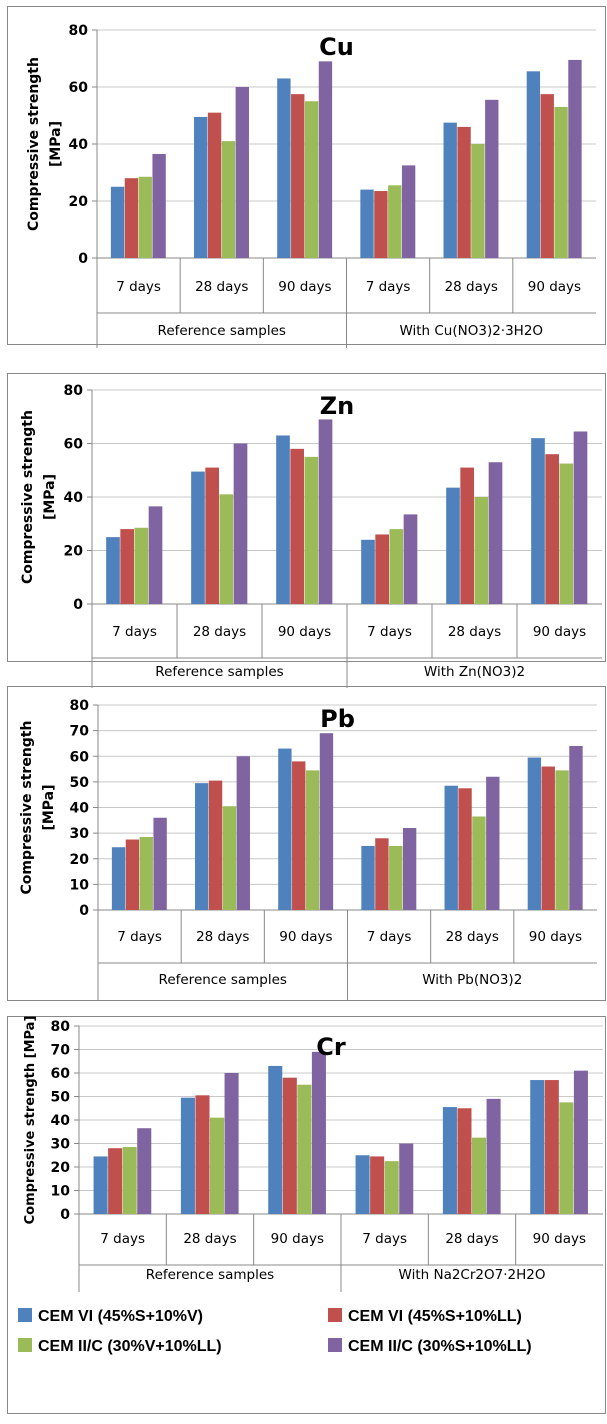  I want to click on y-tick-label: 50, so click(61, 1098).